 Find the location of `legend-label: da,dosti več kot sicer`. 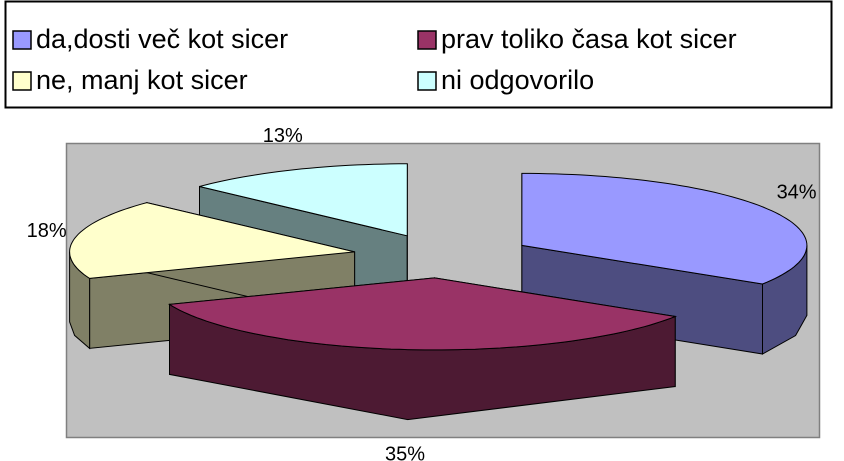

legend-label: da,dosti več kot sicer is located at coordinates (162, 39).